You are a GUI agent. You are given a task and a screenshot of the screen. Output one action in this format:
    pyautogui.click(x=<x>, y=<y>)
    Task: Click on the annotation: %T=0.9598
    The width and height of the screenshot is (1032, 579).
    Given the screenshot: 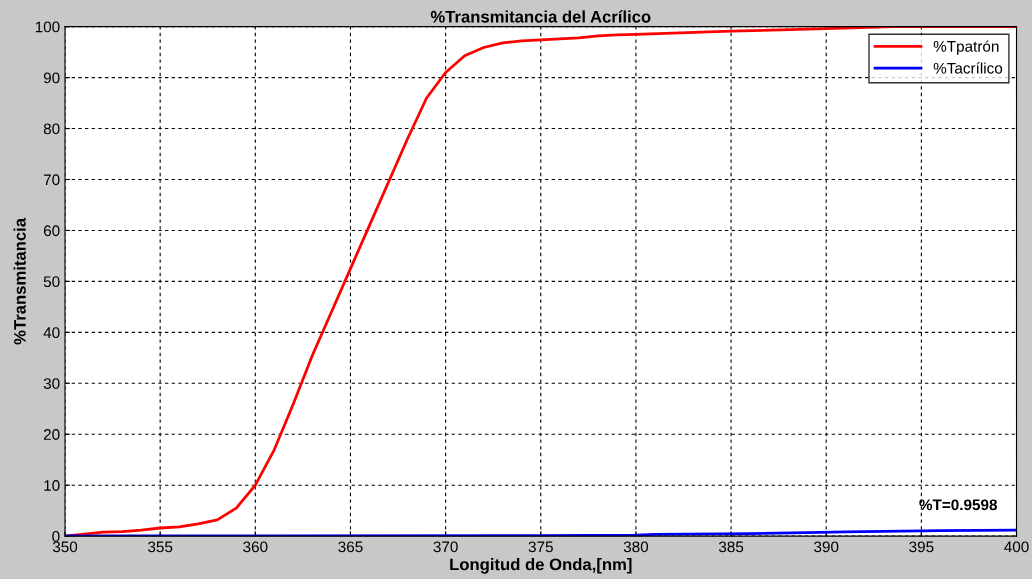 What is the action you would take?
    pyautogui.click(x=958, y=505)
    